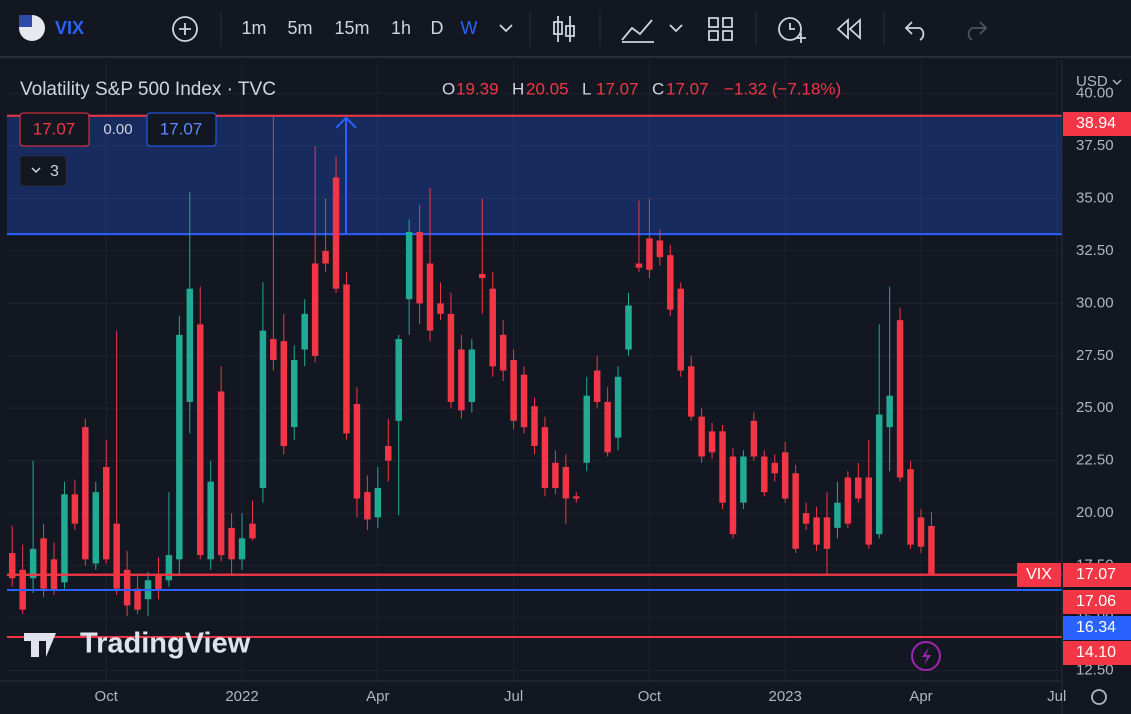  What do you see at coordinates (448, 88) in the screenshot?
I see `legend-key: O` at bounding box center [448, 88].